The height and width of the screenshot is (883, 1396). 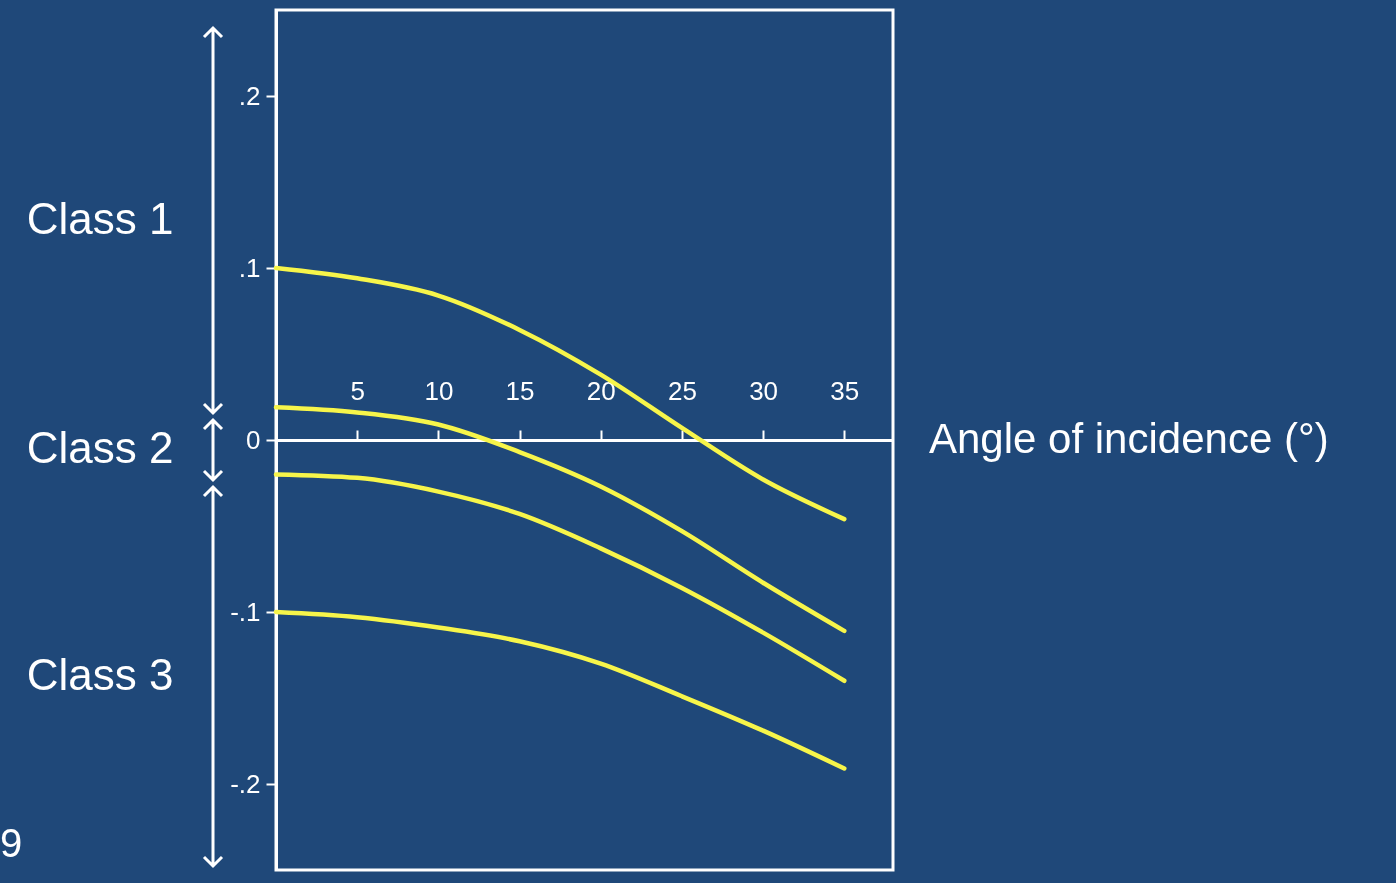 I want to click on text: Class 1, so click(x=100, y=218).